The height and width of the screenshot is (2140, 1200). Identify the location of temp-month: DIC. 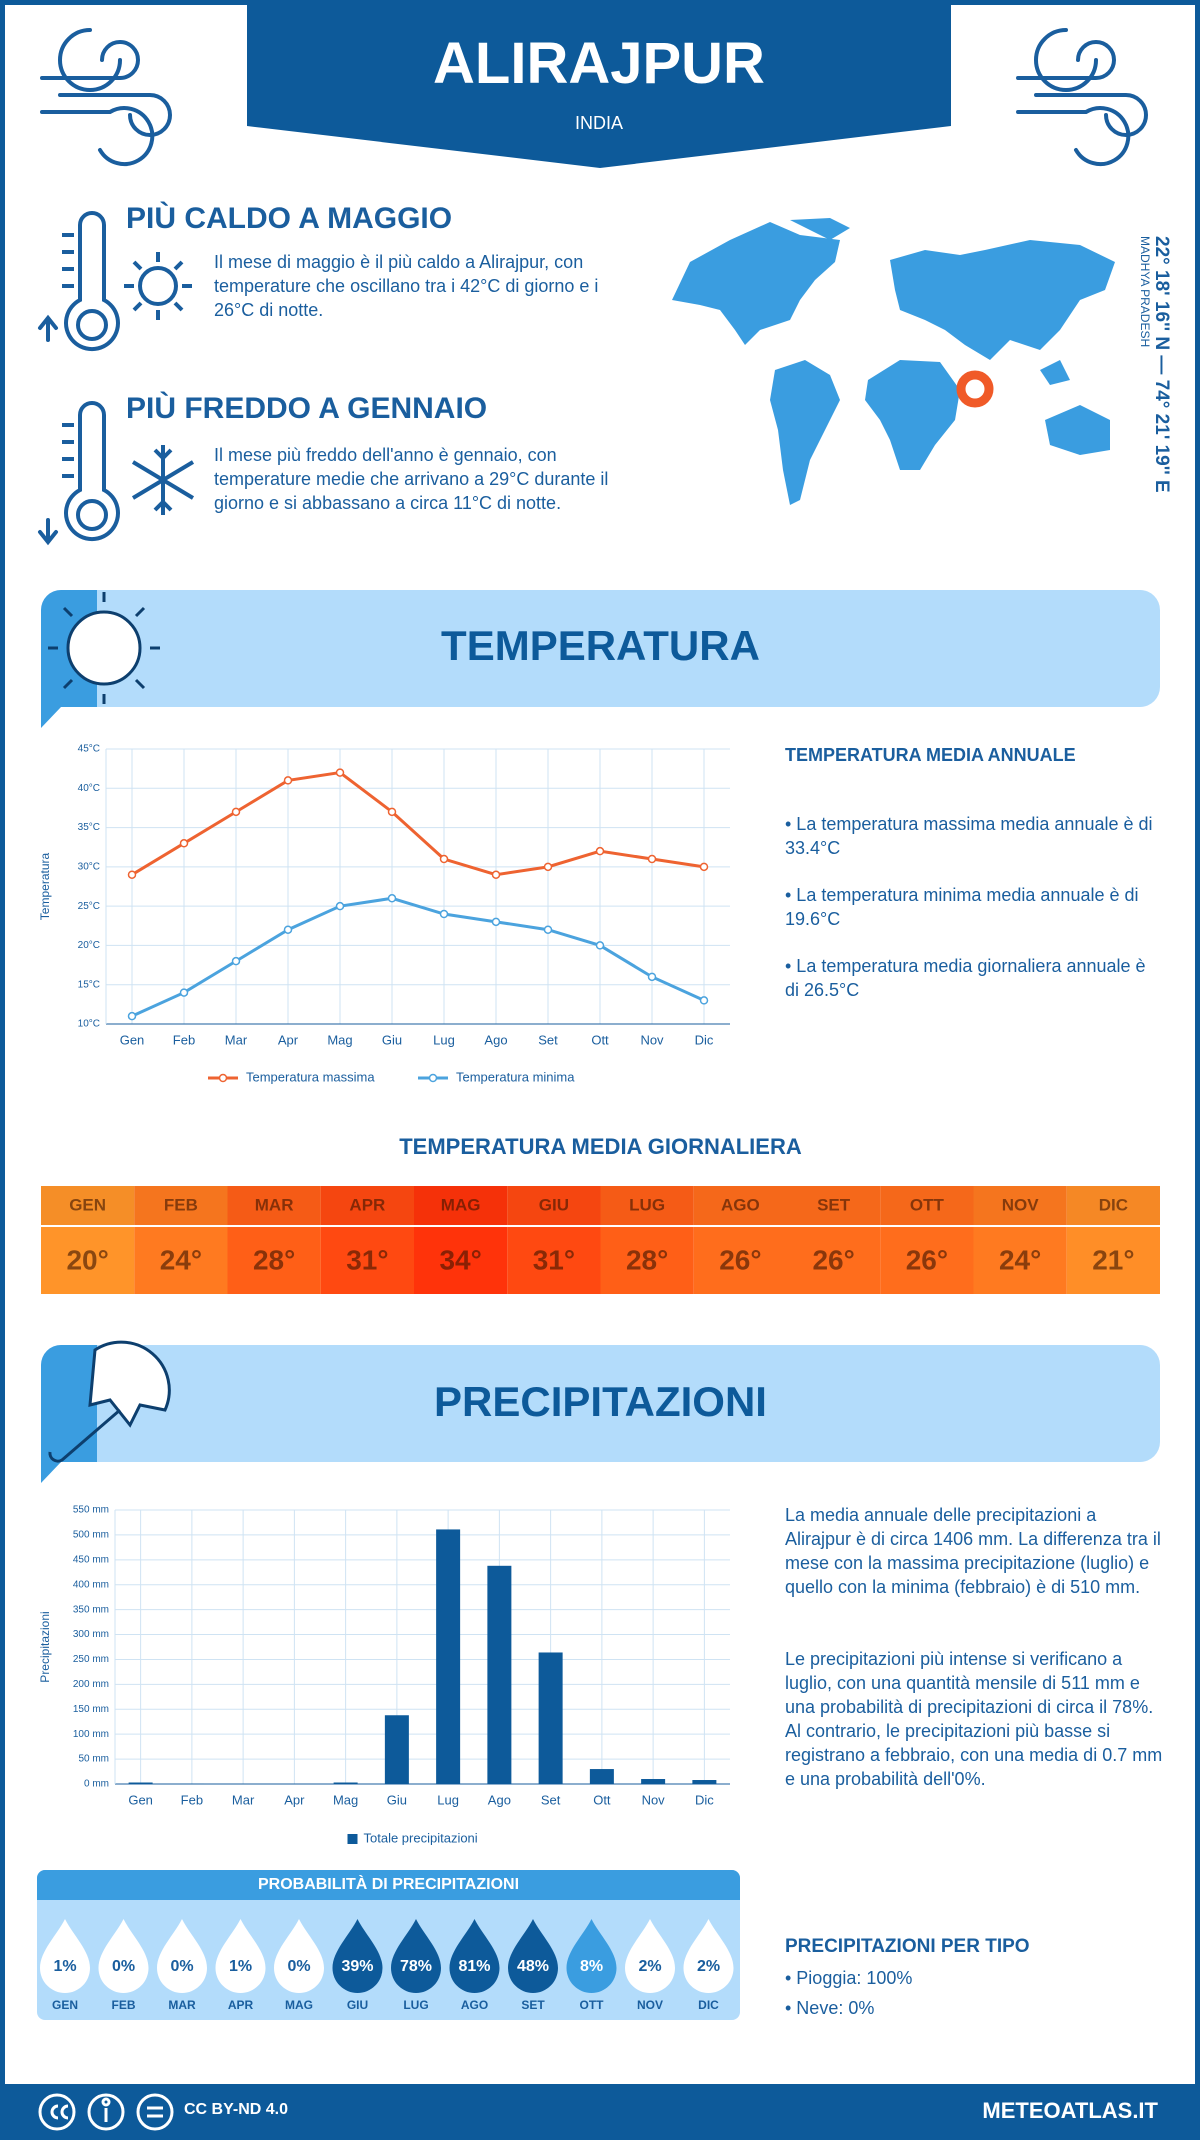
(1113, 1204).